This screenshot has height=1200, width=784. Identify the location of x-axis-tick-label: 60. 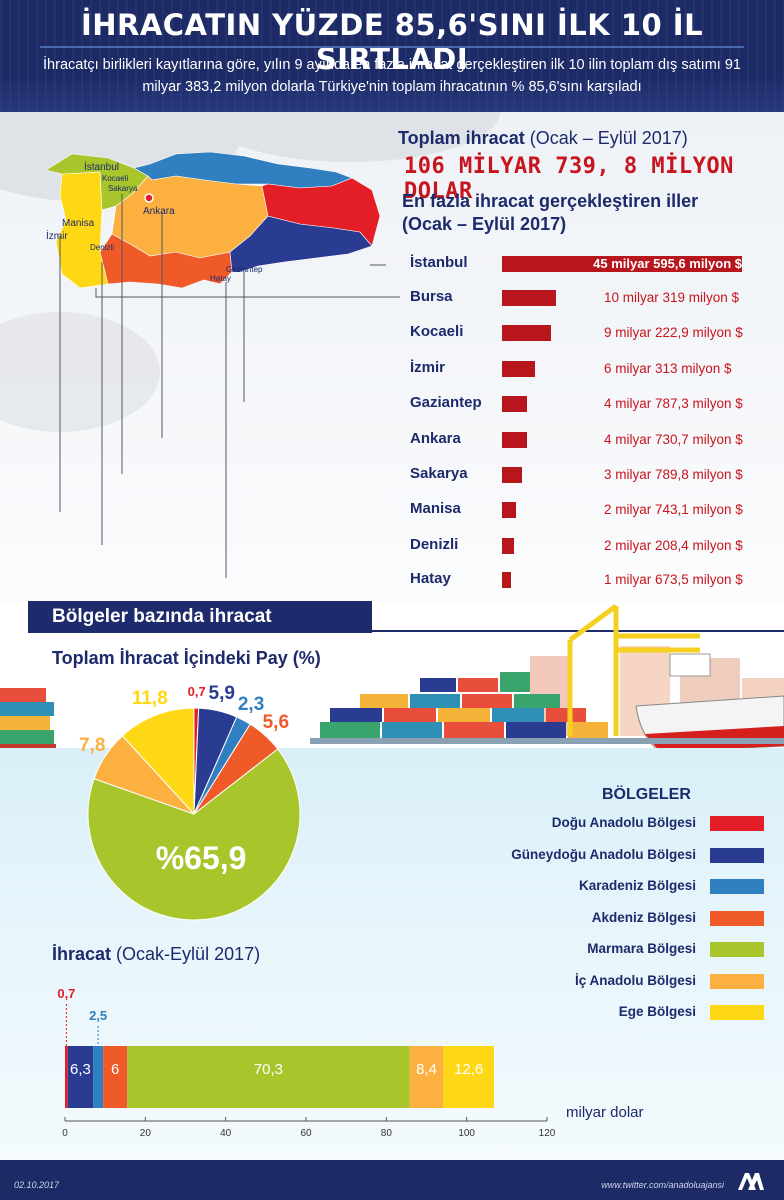
(306, 1133).